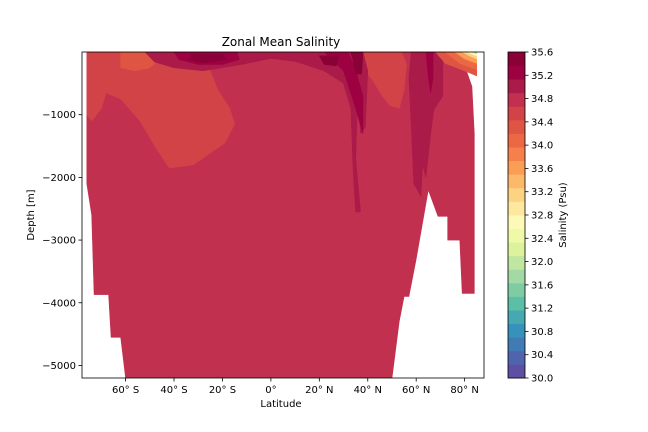 Image resolution: width=648 pixels, height=432 pixels. Describe the element at coordinates (59, 241) in the screenshot. I see `y-tick-label: −3000` at that location.